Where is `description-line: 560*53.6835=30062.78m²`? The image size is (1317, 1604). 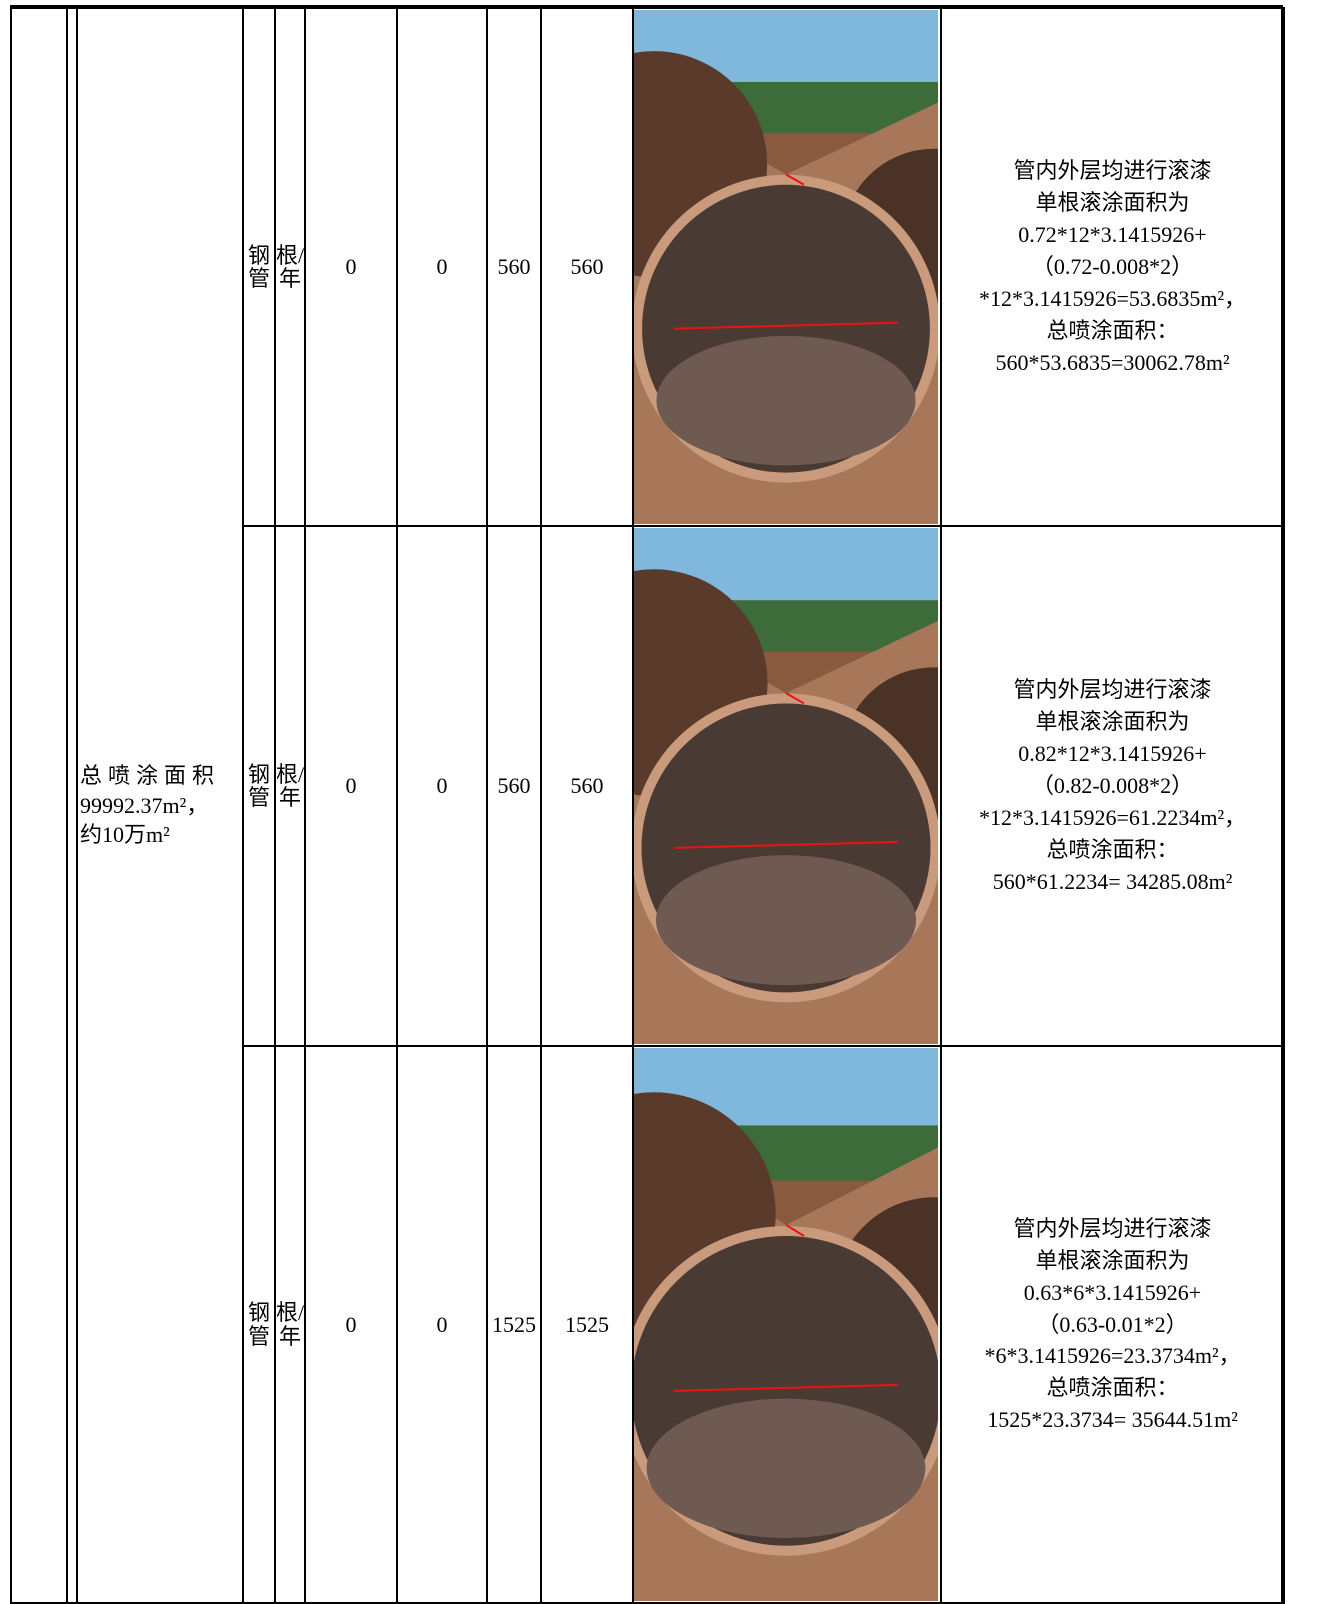 description-line: 560*53.6835=30062.78m² is located at coordinates (1112, 362).